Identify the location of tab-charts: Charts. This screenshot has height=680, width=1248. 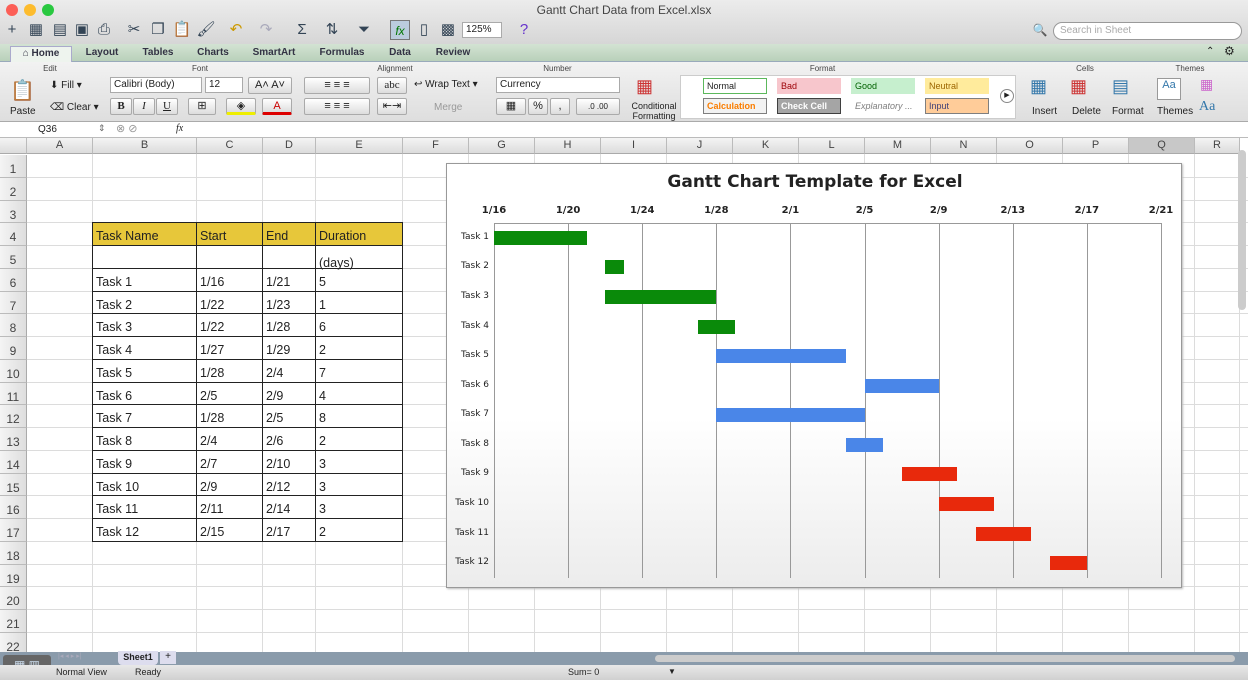
(213, 52).